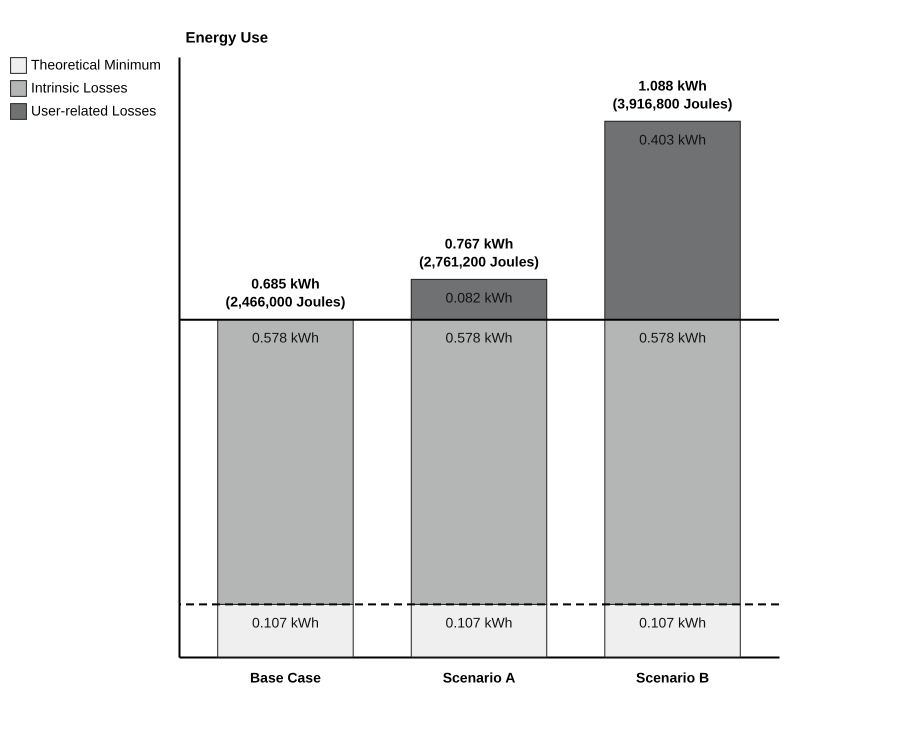 The height and width of the screenshot is (755, 919). What do you see at coordinates (673, 678) in the screenshot?
I see `x-tick-label: Scenario B` at bounding box center [673, 678].